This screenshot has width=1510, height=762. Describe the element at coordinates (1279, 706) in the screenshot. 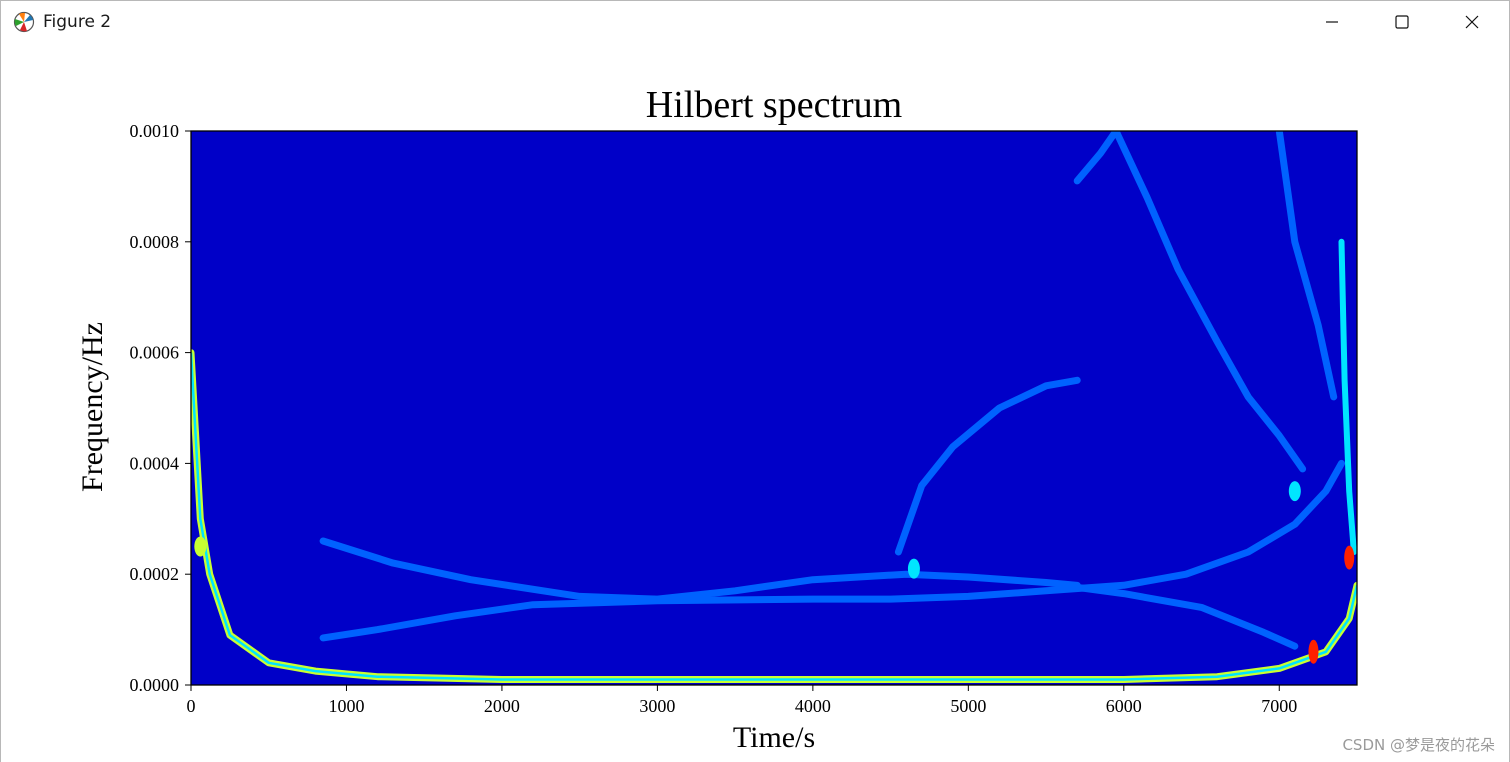

I see `x-tick-label: 7000` at that location.